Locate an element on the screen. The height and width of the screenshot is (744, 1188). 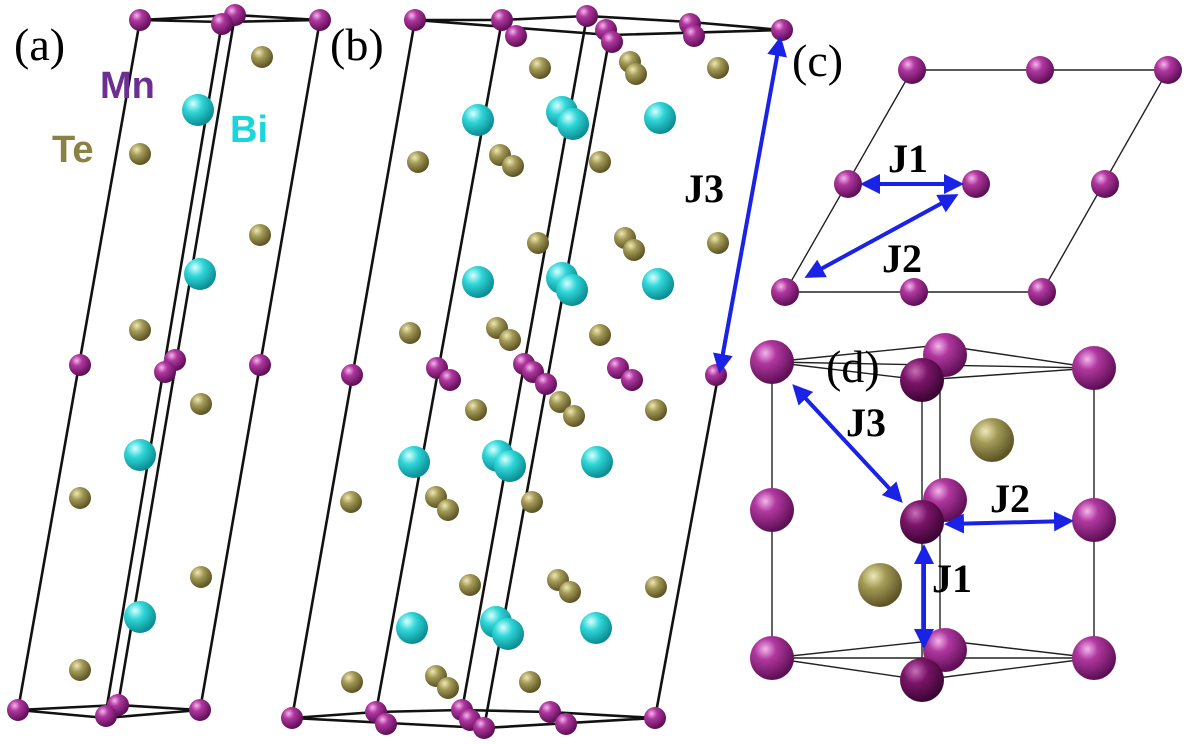
j3-arrow-d is located at coordinates (847, 443).